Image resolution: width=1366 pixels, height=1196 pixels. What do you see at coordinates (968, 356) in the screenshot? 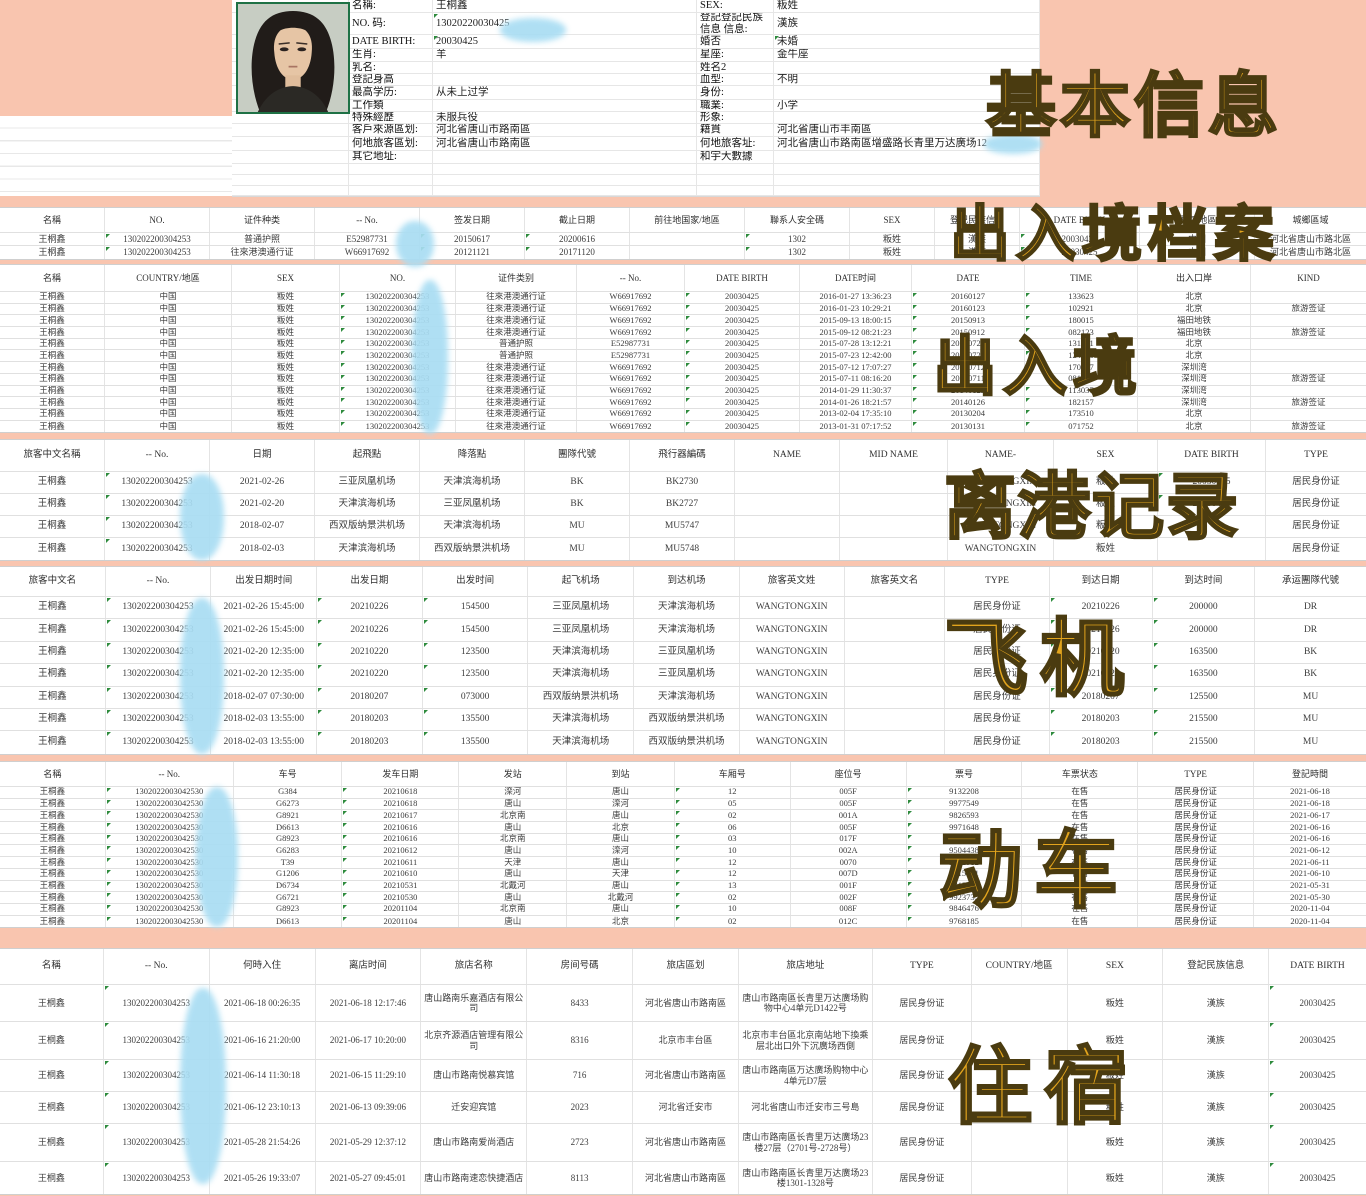
I see `table-cell: 20150723` at bounding box center [968, 356].